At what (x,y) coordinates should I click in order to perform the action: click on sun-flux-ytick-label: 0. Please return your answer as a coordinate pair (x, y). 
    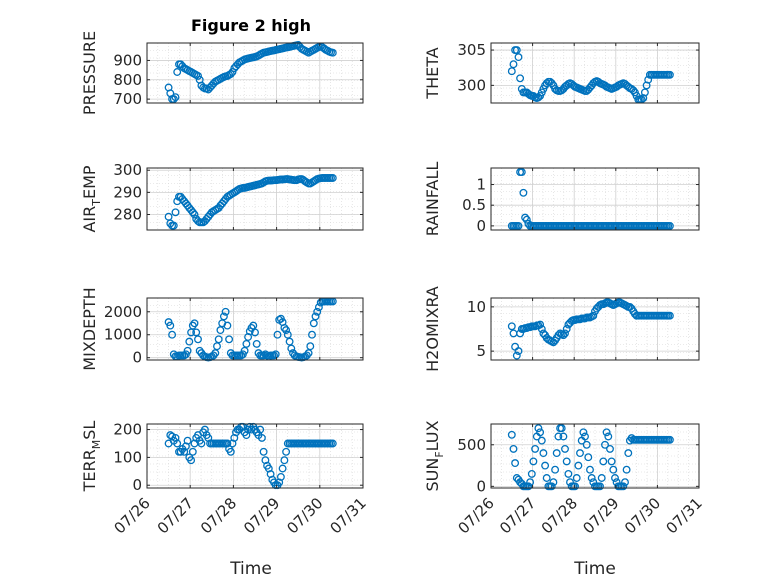
    Looking at the image, I should click on (481, 486).